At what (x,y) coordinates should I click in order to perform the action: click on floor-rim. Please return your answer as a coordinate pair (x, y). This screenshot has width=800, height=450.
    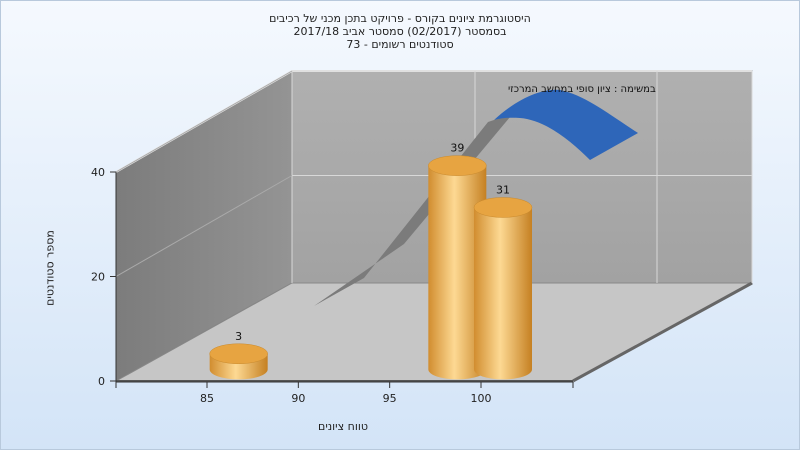
    Looking at the image, I should click on (662, 332).